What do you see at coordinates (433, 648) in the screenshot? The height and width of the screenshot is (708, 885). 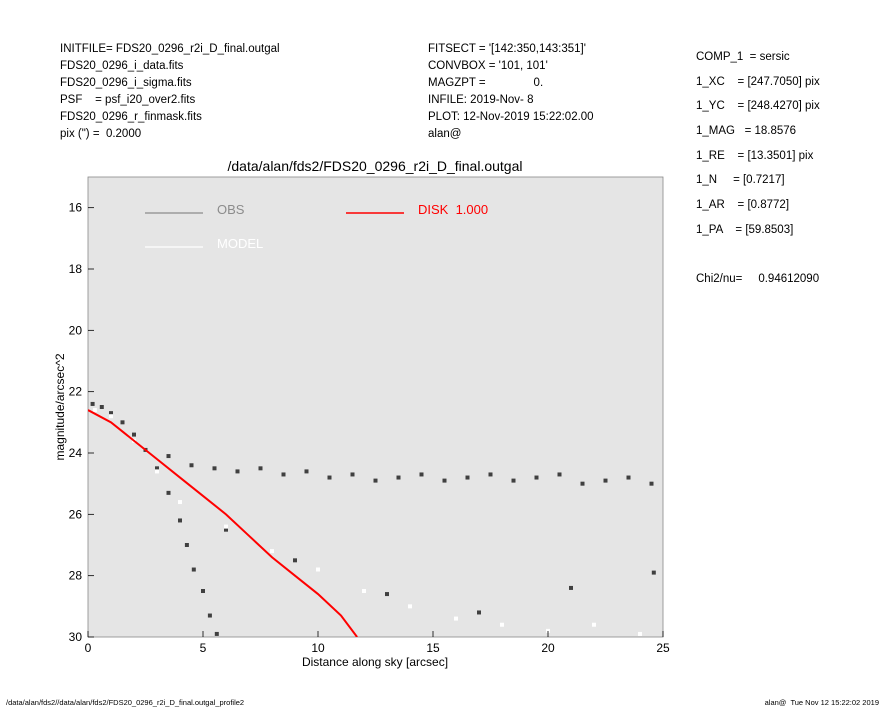 I see `x-tick-label: 15` at bounding box center [433, 648].